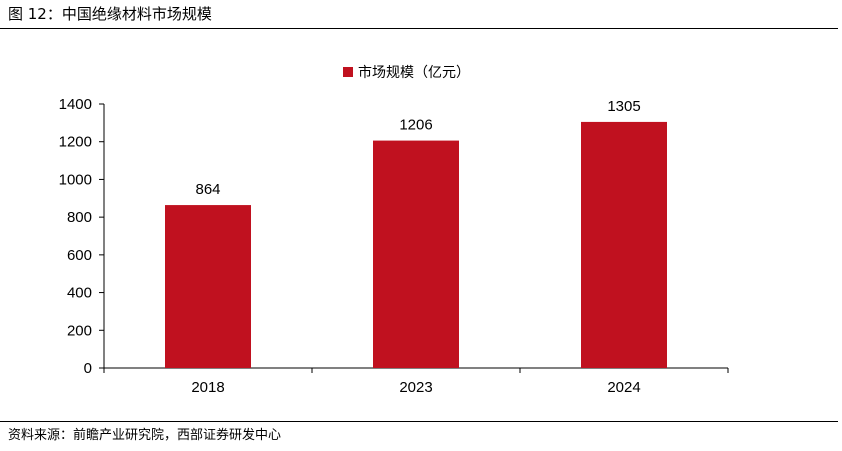 The width and height of the screenshot is (842, 451). I want to click on y-axis: 0 200 400 600 800 1000 1200 1400, so click(82, 236).